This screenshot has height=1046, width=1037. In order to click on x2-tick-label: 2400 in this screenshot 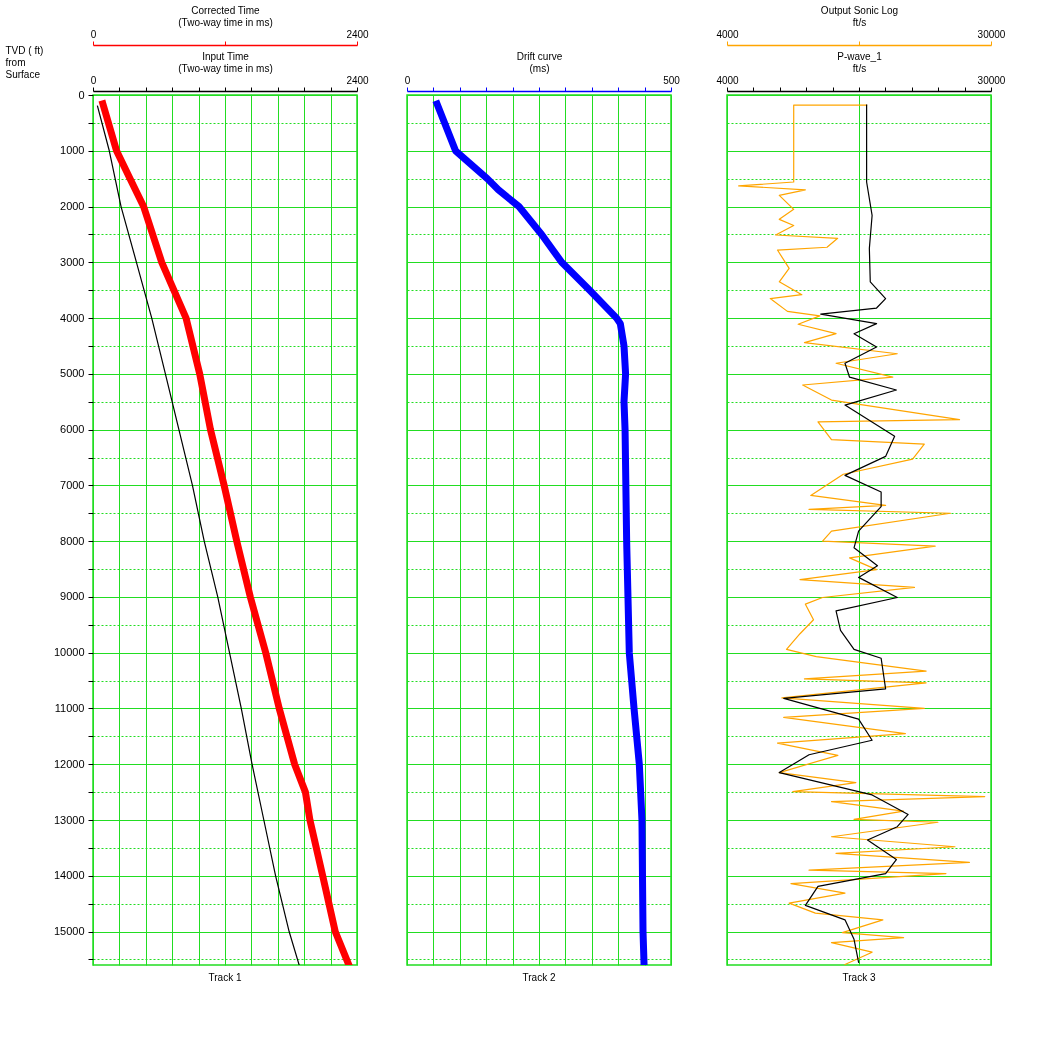, I will do `click(358, 34)`.